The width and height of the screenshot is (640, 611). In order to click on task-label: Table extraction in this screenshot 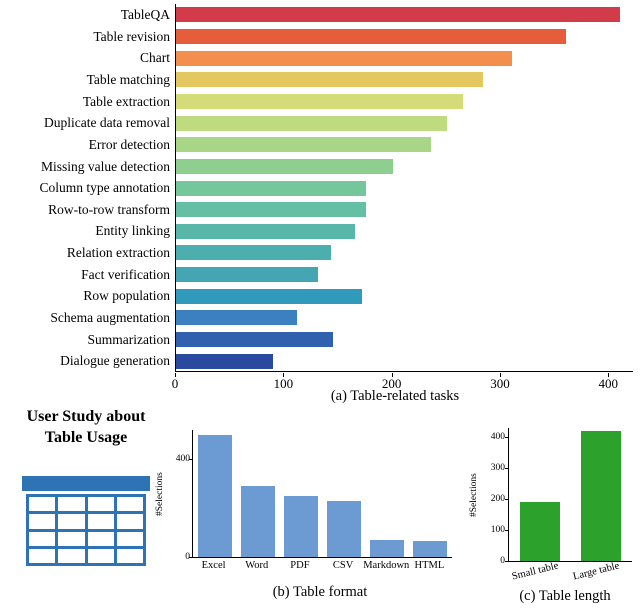, I will do `click(126, 101)`.